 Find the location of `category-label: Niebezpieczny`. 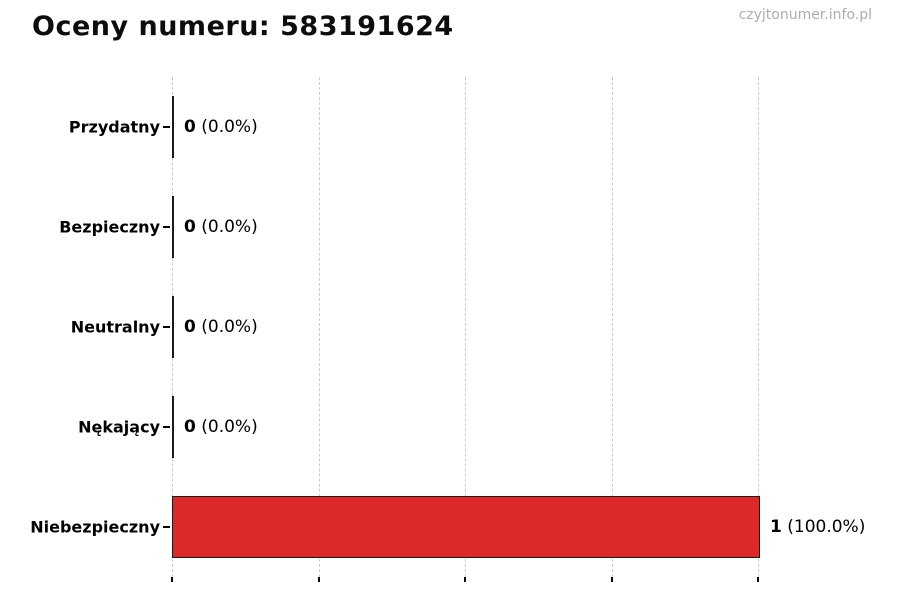

category-label: Niebezpieczny is located at coordinates (95, 527).